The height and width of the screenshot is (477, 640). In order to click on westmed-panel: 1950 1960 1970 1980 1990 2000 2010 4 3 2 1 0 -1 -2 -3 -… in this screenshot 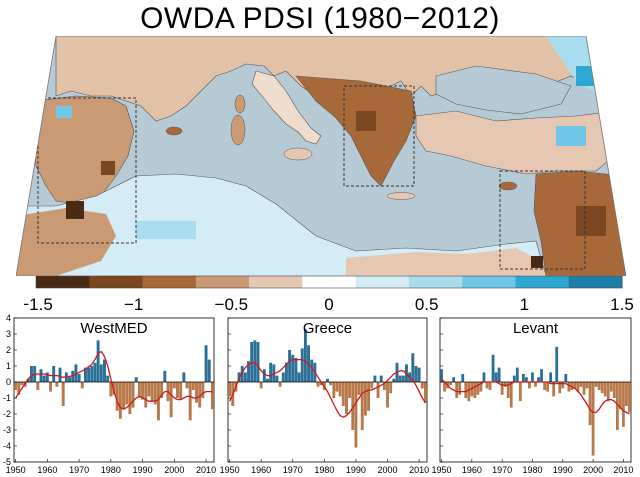, I will do `click(109, 394)`.